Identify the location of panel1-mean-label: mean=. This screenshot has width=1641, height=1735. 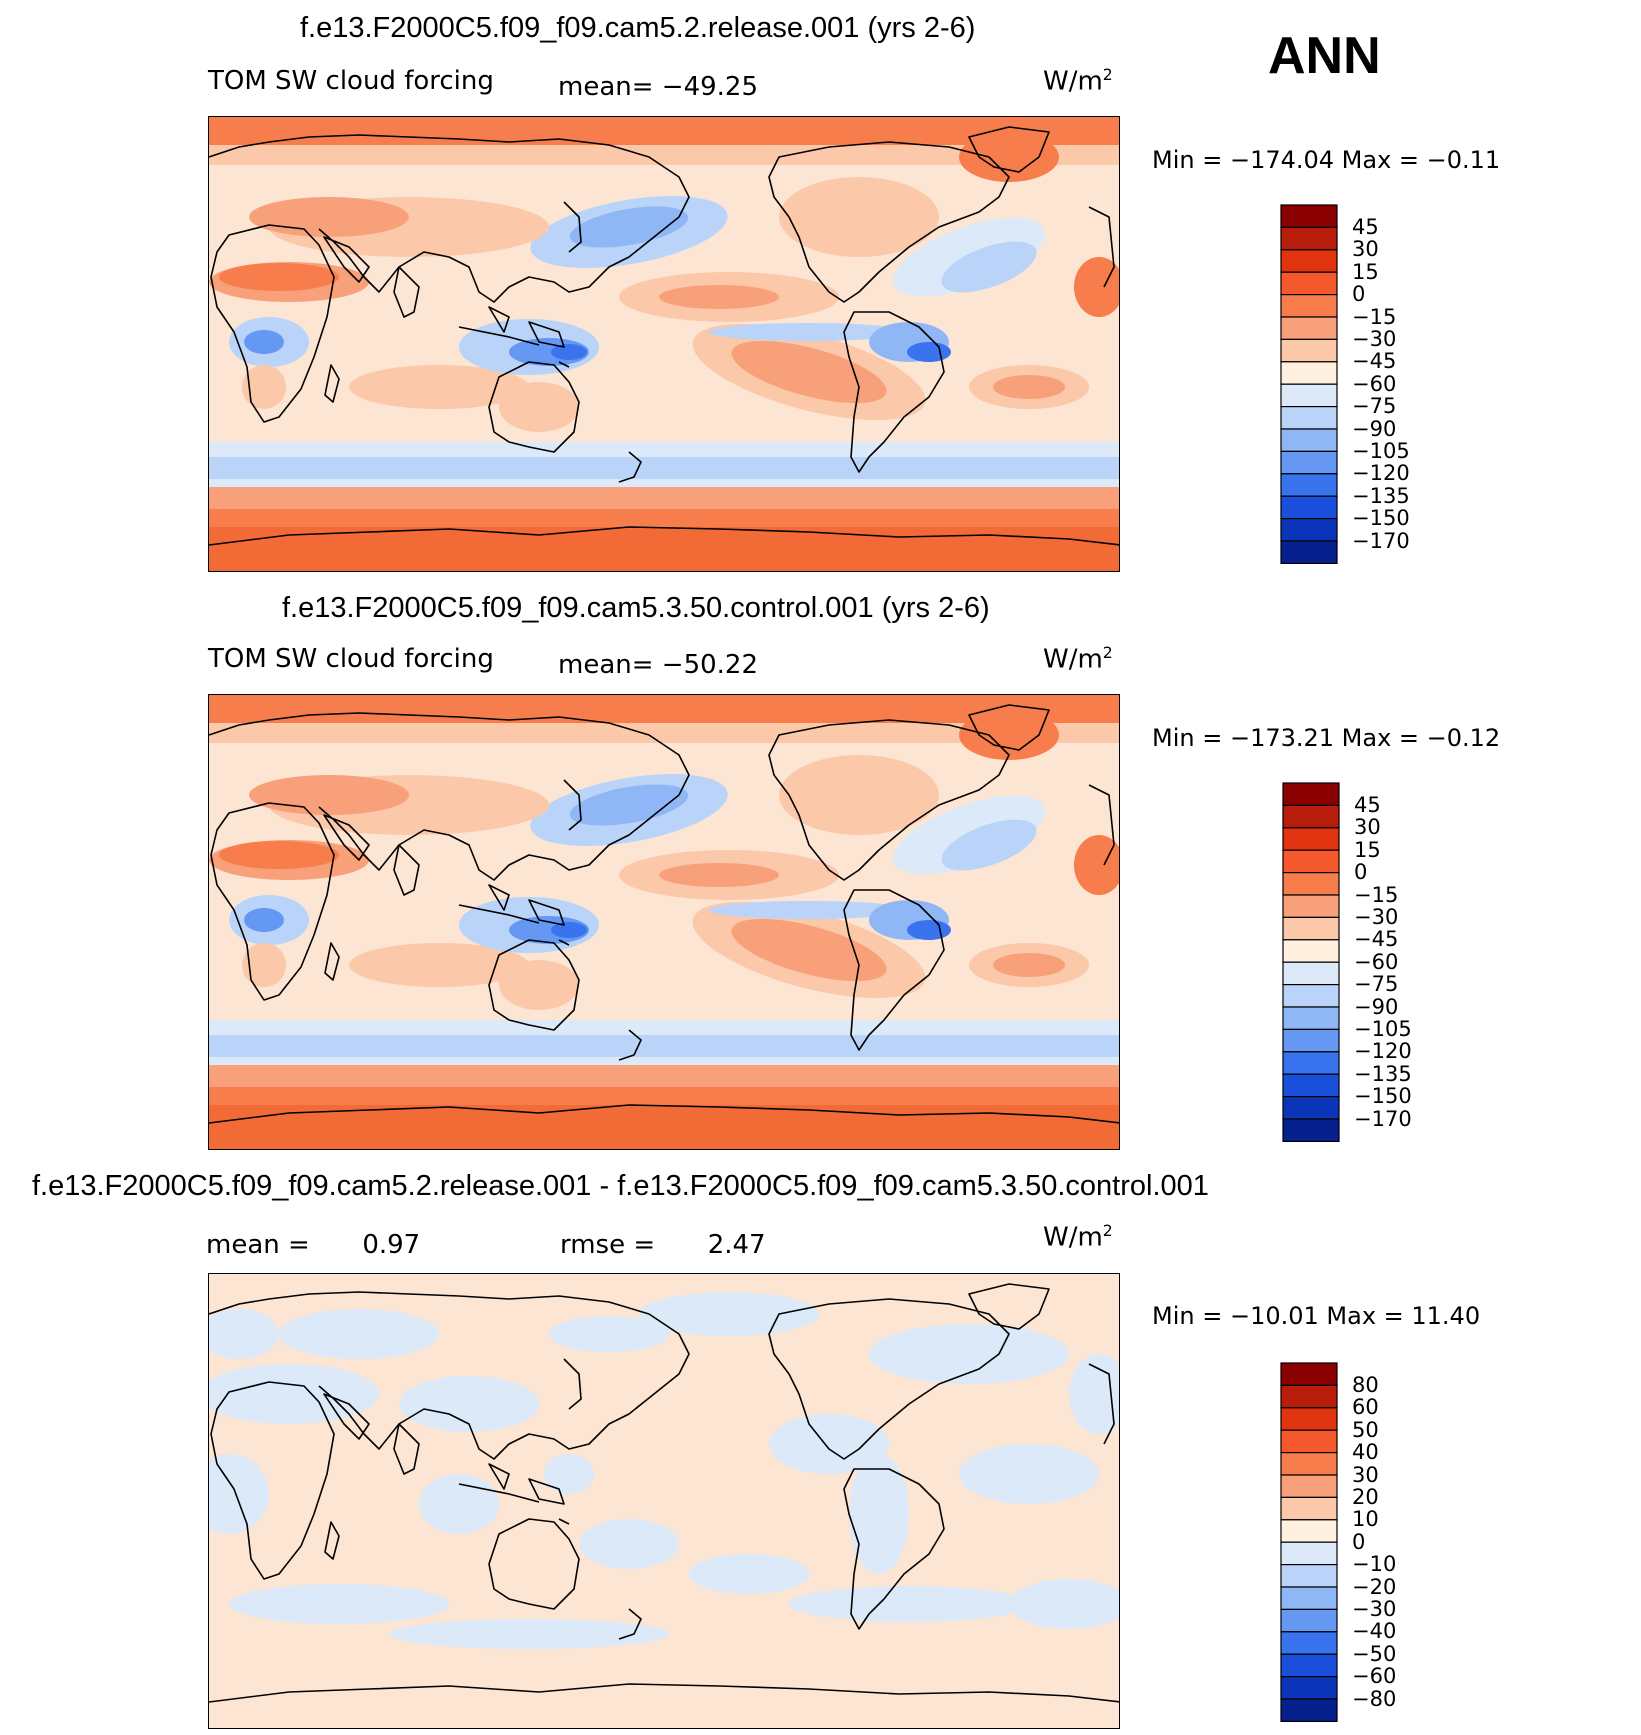
(606, 87).